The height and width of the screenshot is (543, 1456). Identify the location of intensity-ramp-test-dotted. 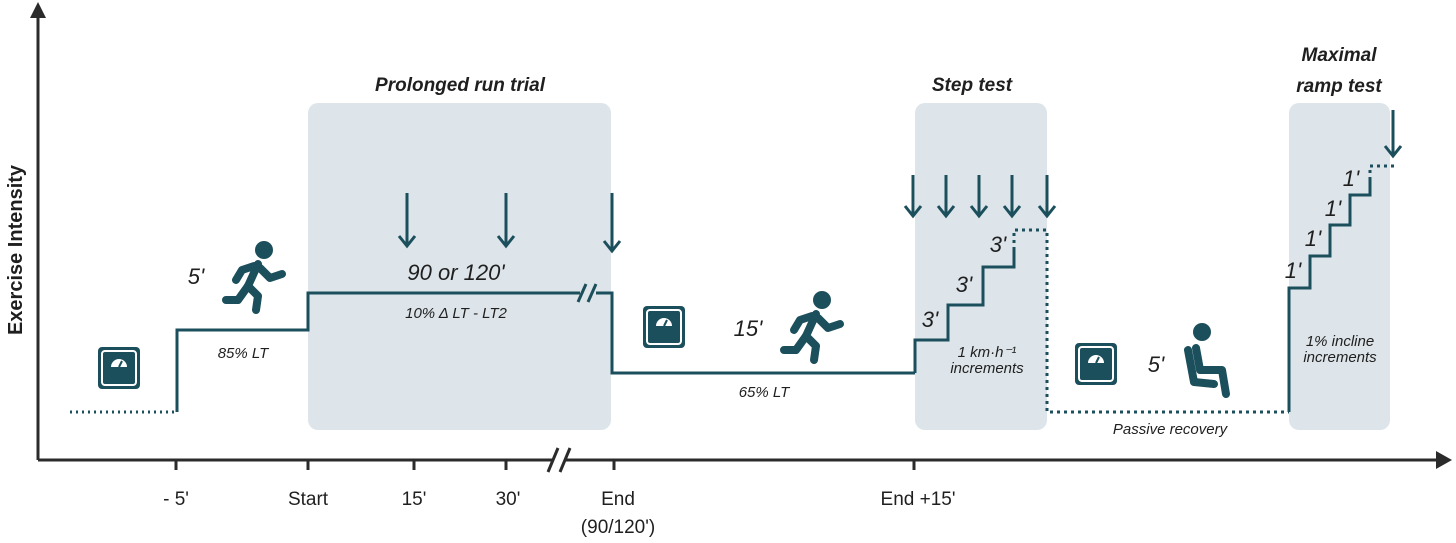
(1381, 172).